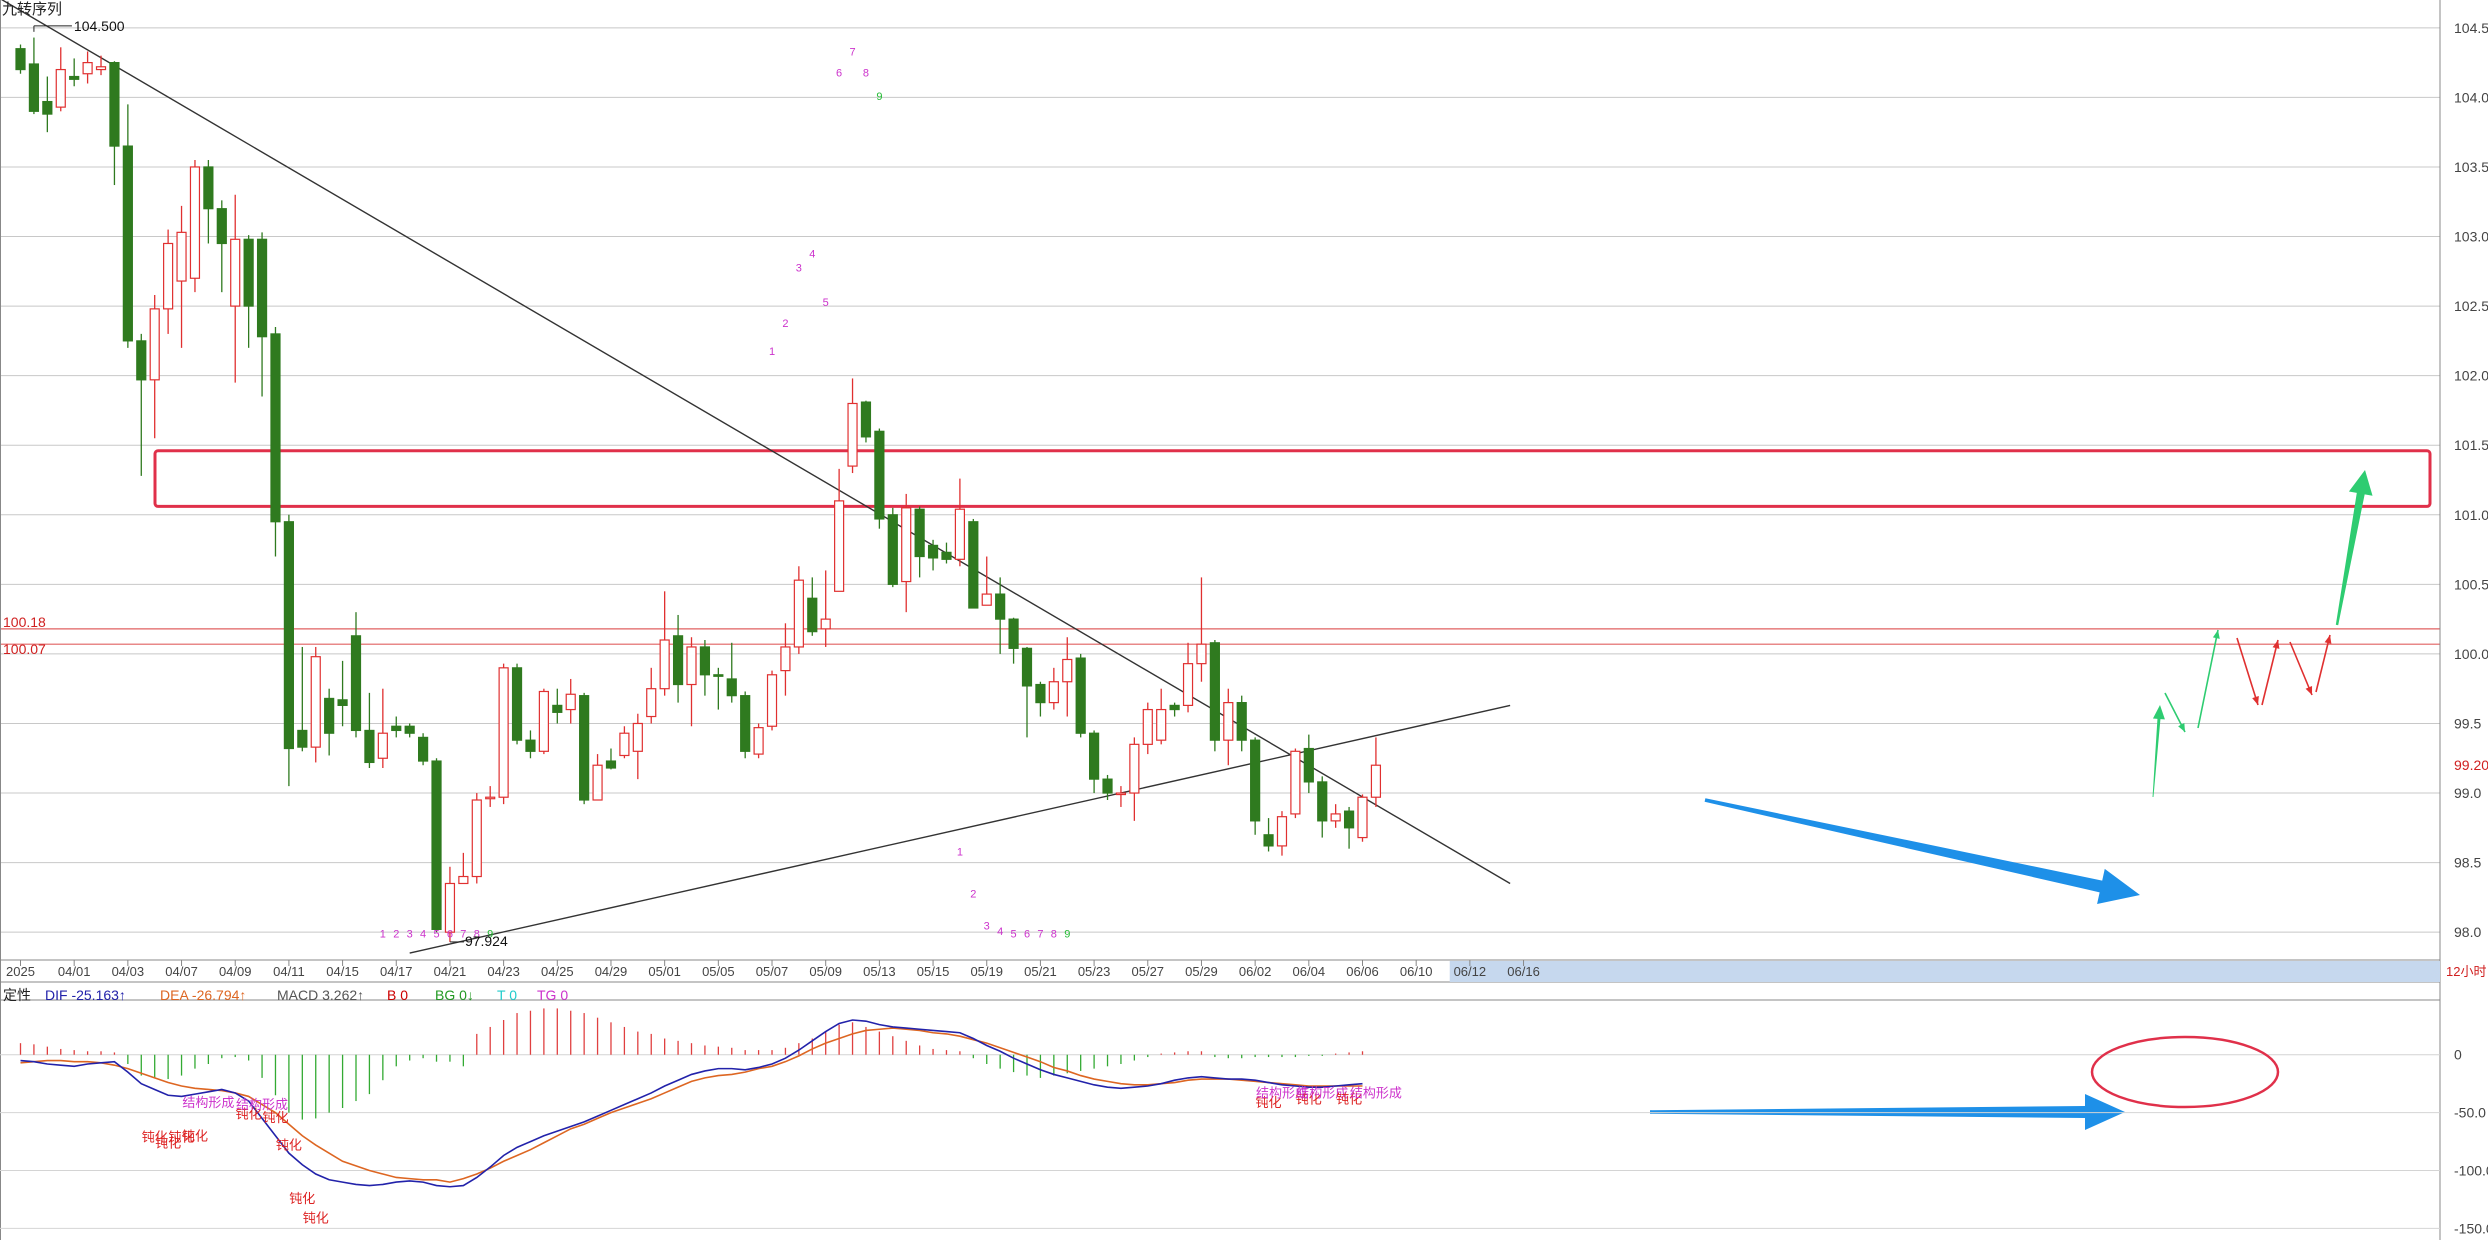 The height and width of the screenshot is (1240, 2488). What do you see at coordinates (986, 971) in the screenshot?
I see `x-tick-label: 05/19` at bounding box center [986, 971].